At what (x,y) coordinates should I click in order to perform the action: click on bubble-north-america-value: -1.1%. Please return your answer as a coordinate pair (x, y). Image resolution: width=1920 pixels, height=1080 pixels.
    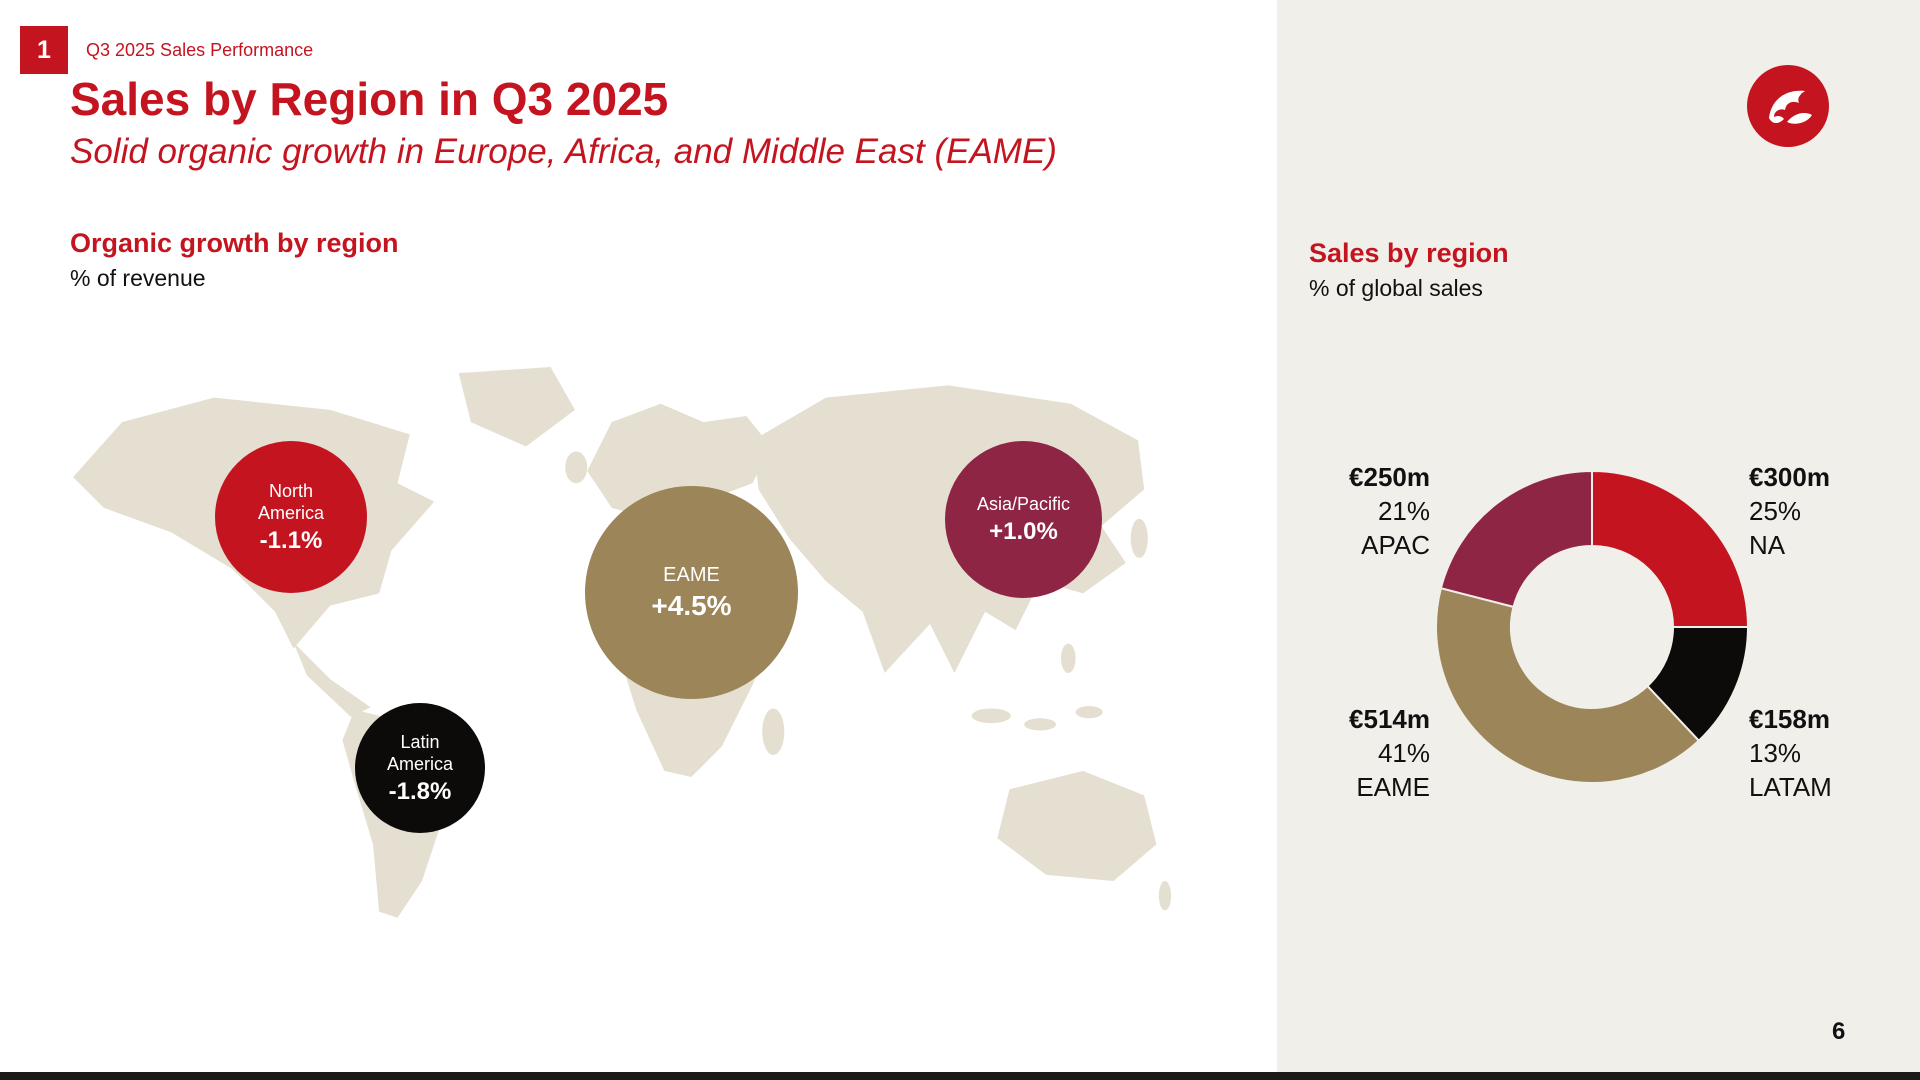
    Looking at the image, I should click on (291, 540).